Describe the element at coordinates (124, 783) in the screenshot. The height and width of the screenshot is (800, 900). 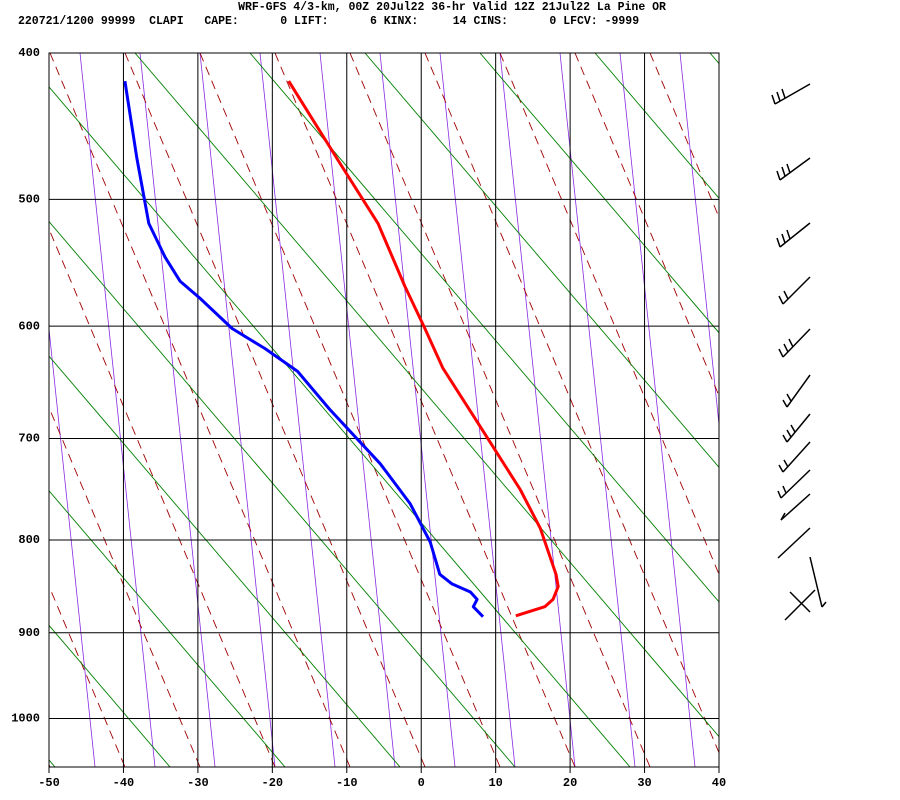
I see `x-tick-label: -40` at that location.